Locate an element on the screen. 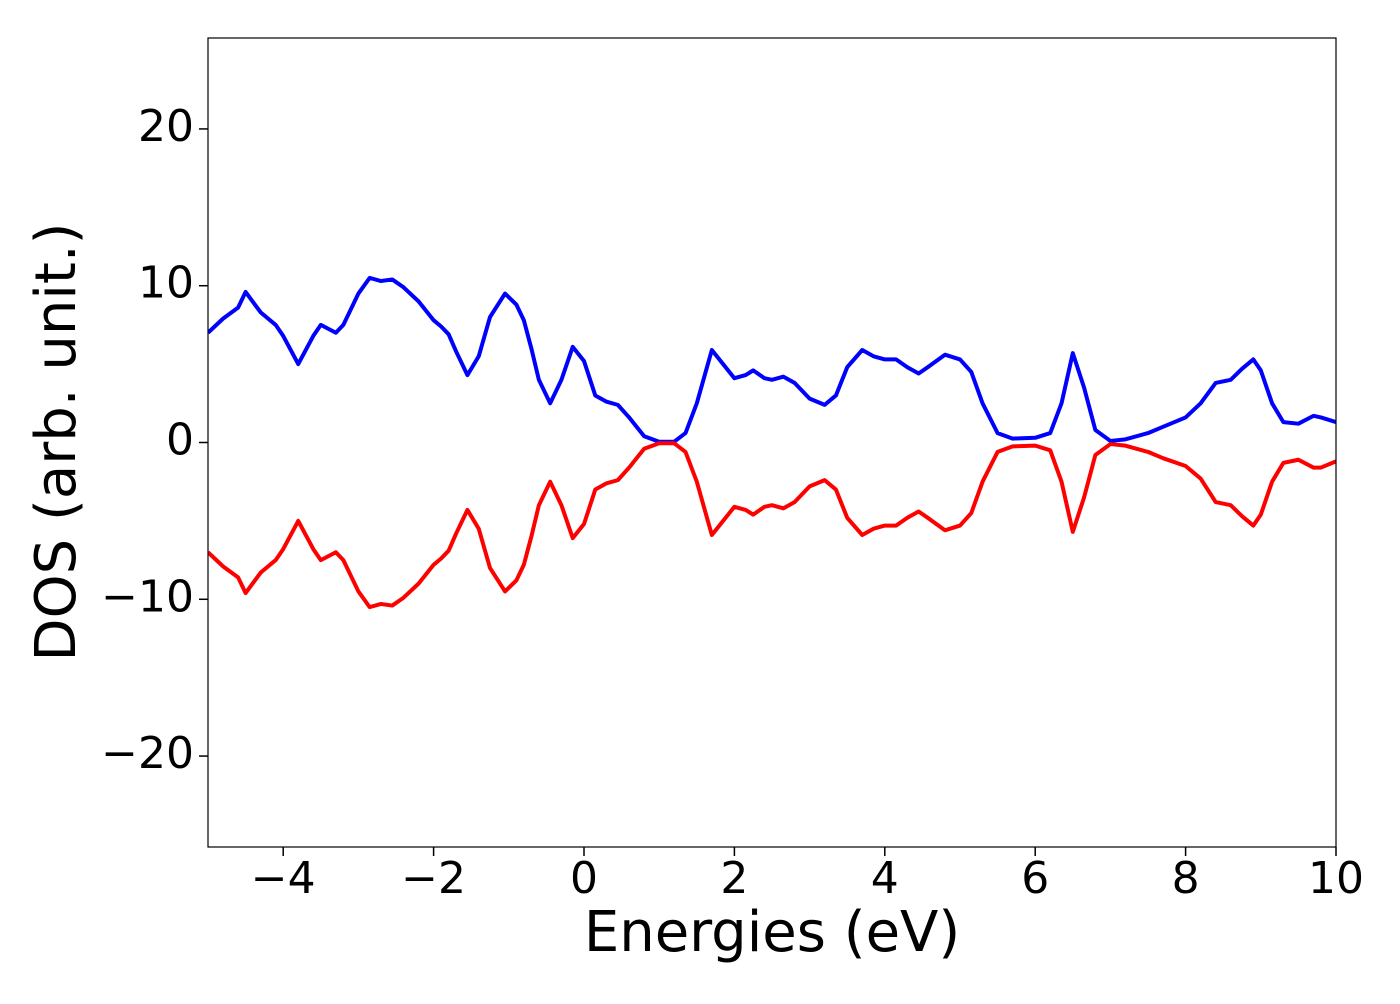 The image size is (1400, 1004). x-tick-label: 2 is located at coordinates (734, 878).